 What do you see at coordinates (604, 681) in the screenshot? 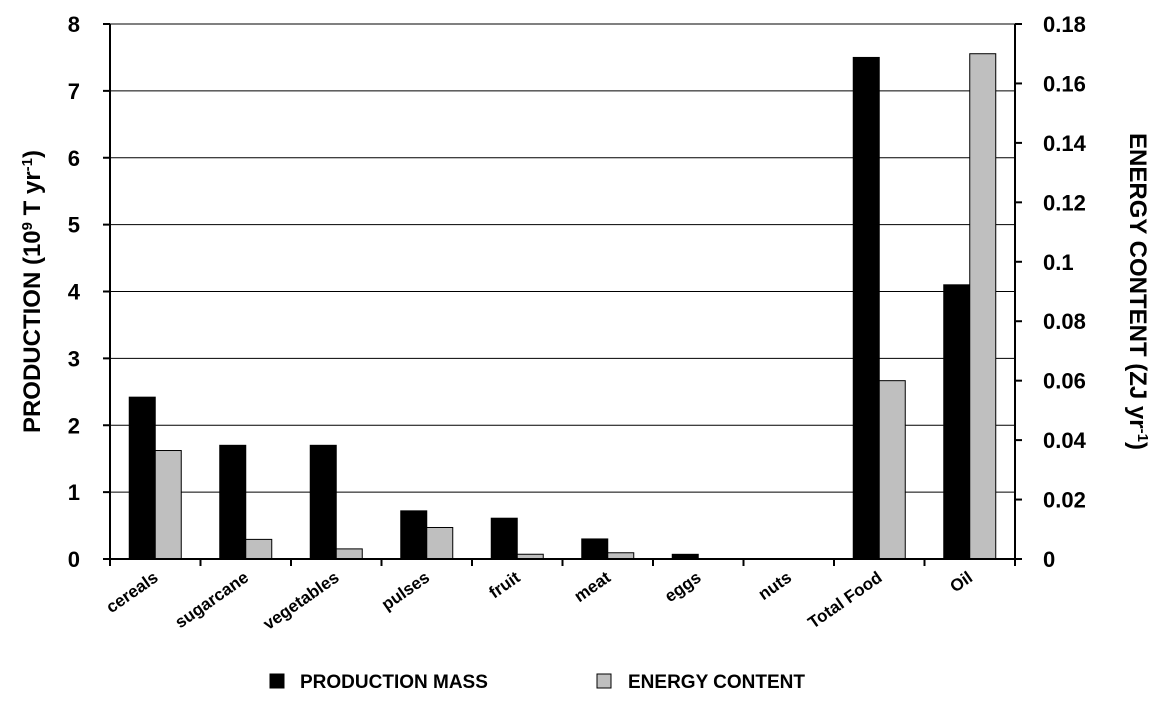
I see `legend-swatch-energy` at bounding box center [604, 681].